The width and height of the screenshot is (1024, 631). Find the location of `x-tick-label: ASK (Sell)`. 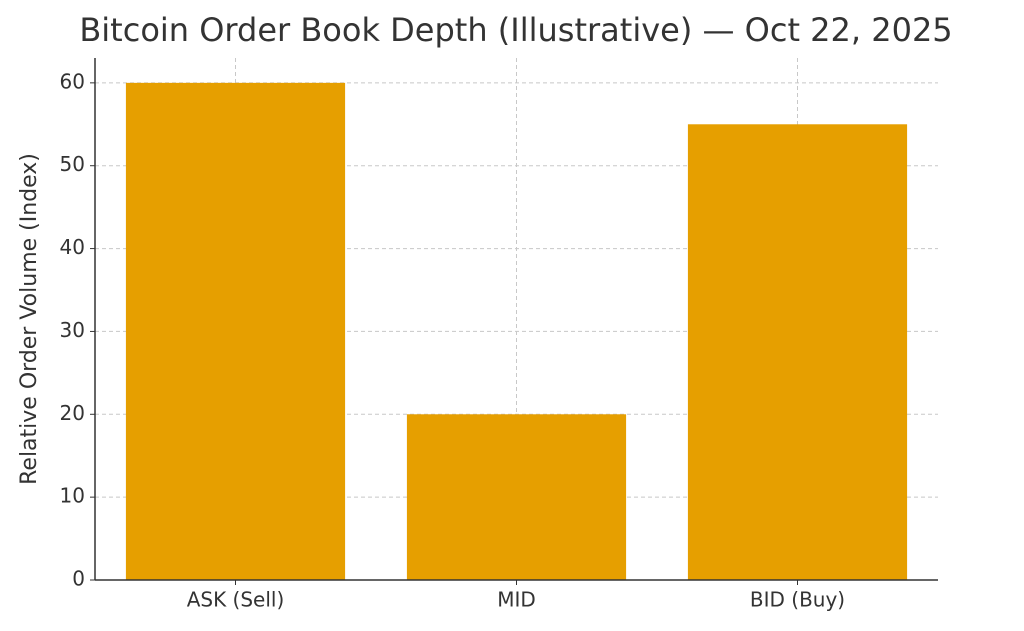

x-tick-label: ASK (Sell) is located at coordinates (236, 600).